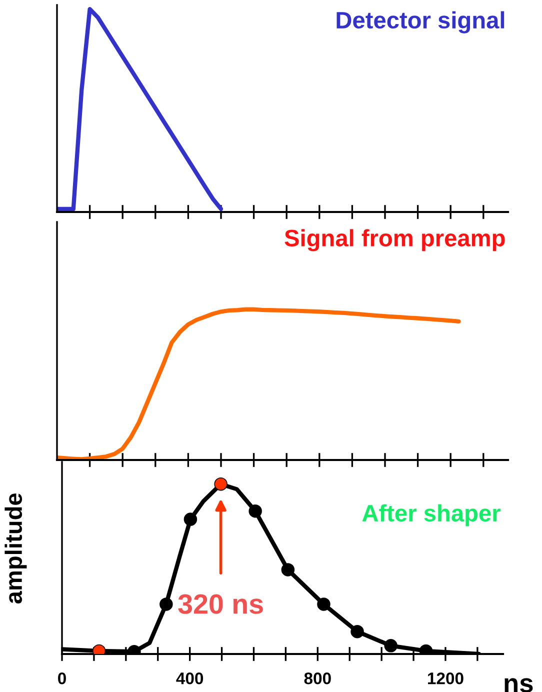  Describe the element at coordinates (446, 678) in the screenshot. I see `x-tick-label: 1200` at that location.